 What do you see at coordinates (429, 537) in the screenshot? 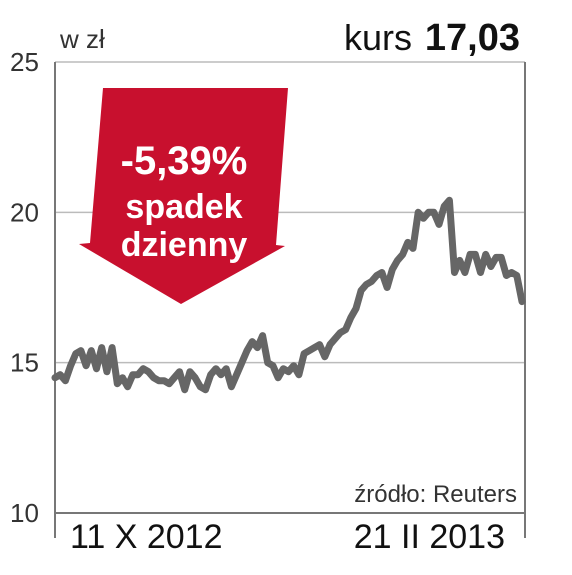
I see `x-tick-label-end: 21 II 2013` at bounding box center [429, 537].